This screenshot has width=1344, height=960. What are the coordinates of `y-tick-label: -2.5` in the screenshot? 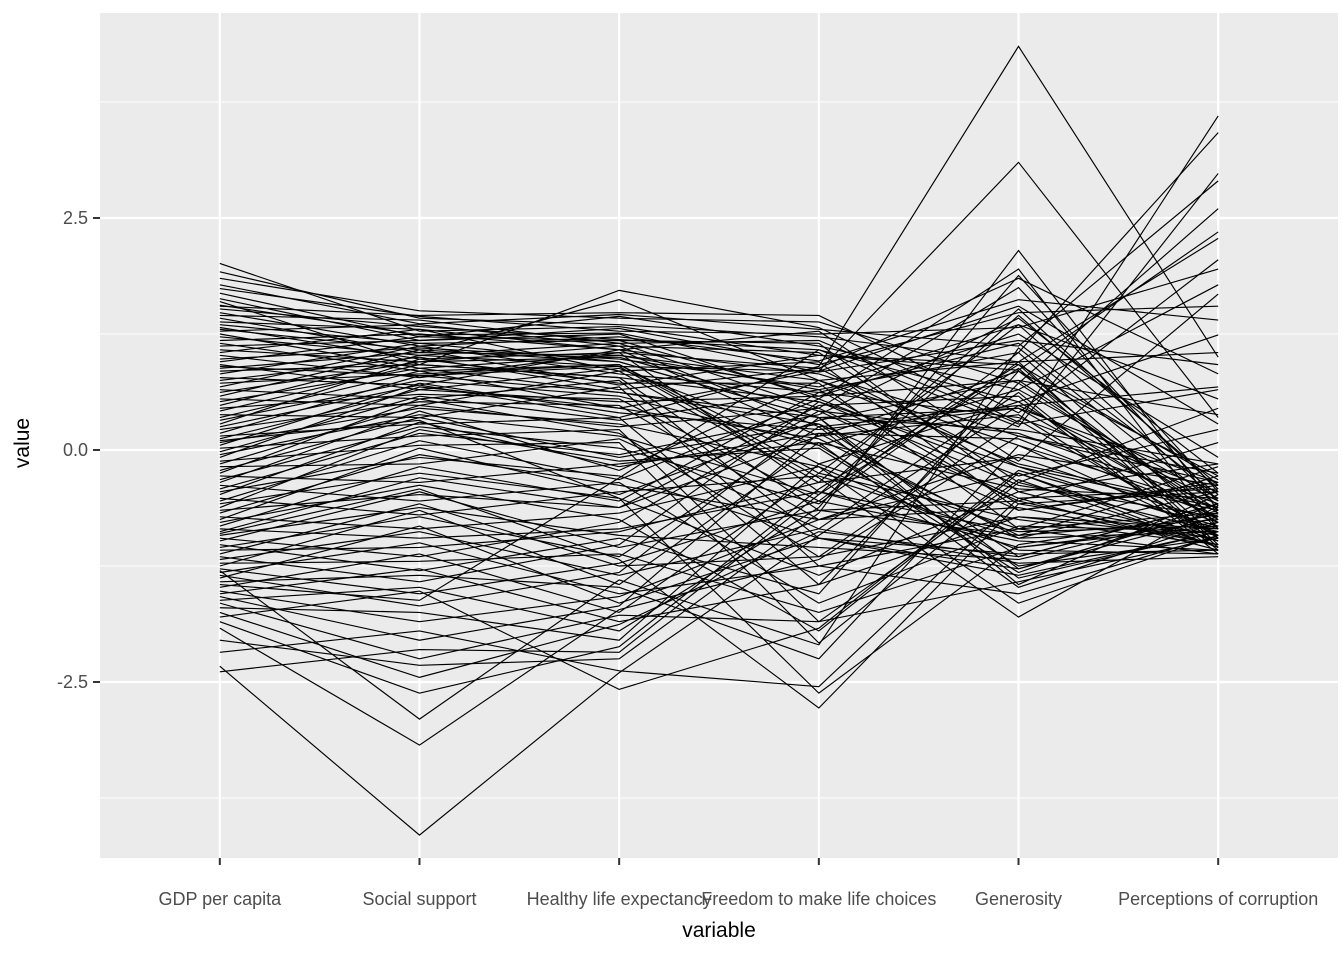 It's located at (72, 682).